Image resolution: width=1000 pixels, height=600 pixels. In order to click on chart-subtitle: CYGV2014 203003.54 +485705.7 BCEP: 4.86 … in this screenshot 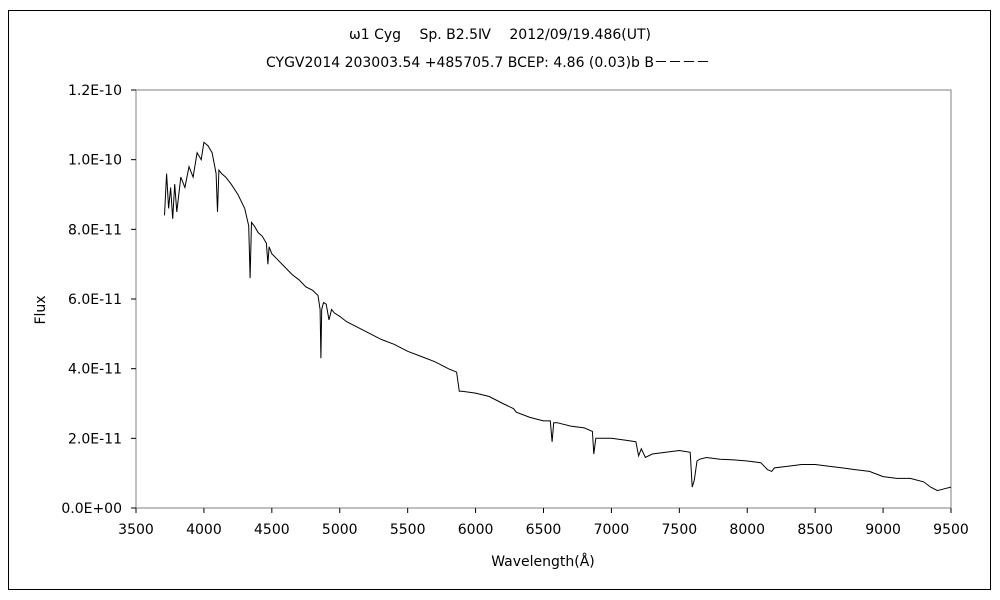, I will do `click(488, 63)`.